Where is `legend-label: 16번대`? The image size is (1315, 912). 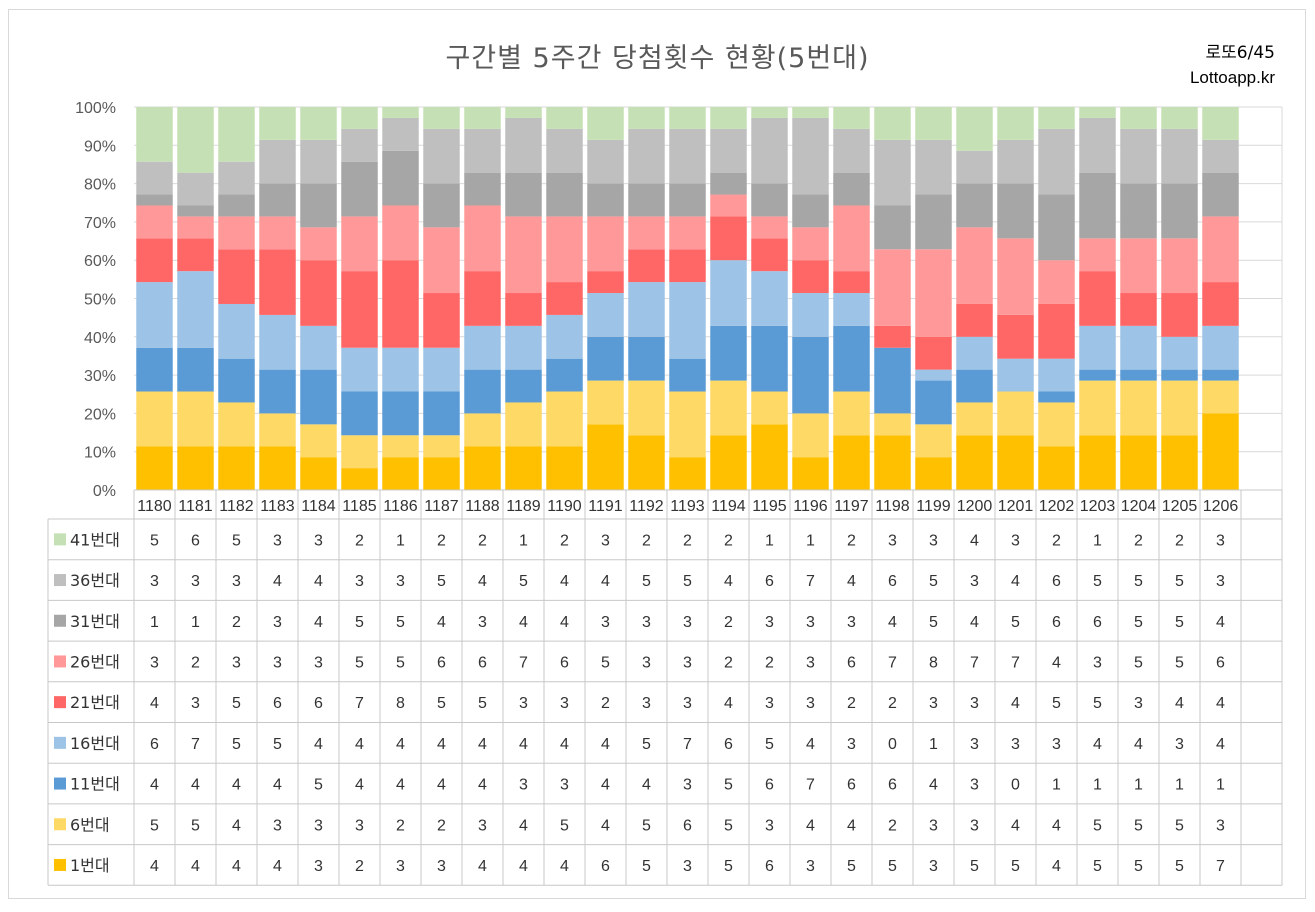 legend-label: 16번대 is located at coordinates (95, 743).